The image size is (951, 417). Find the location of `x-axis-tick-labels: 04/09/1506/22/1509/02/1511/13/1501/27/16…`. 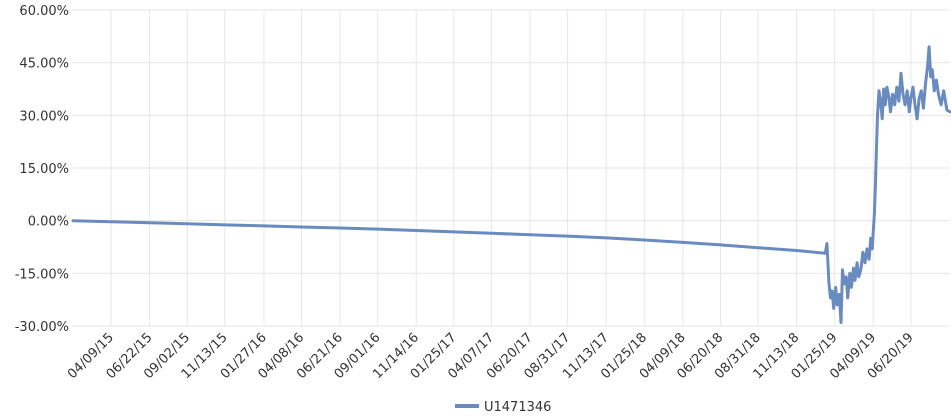

x-axis-tick-labels: 04/09/1506/22/1509/02/1511/13/1501/27/16… is located at coordinates (491, 356).